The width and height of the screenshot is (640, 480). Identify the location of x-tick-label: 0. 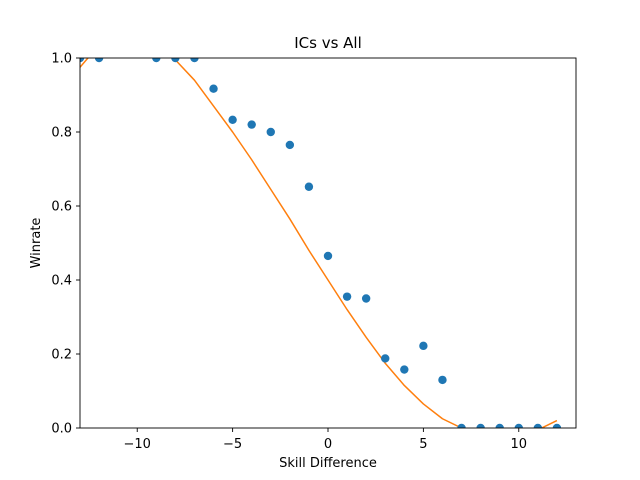
(328, 444).